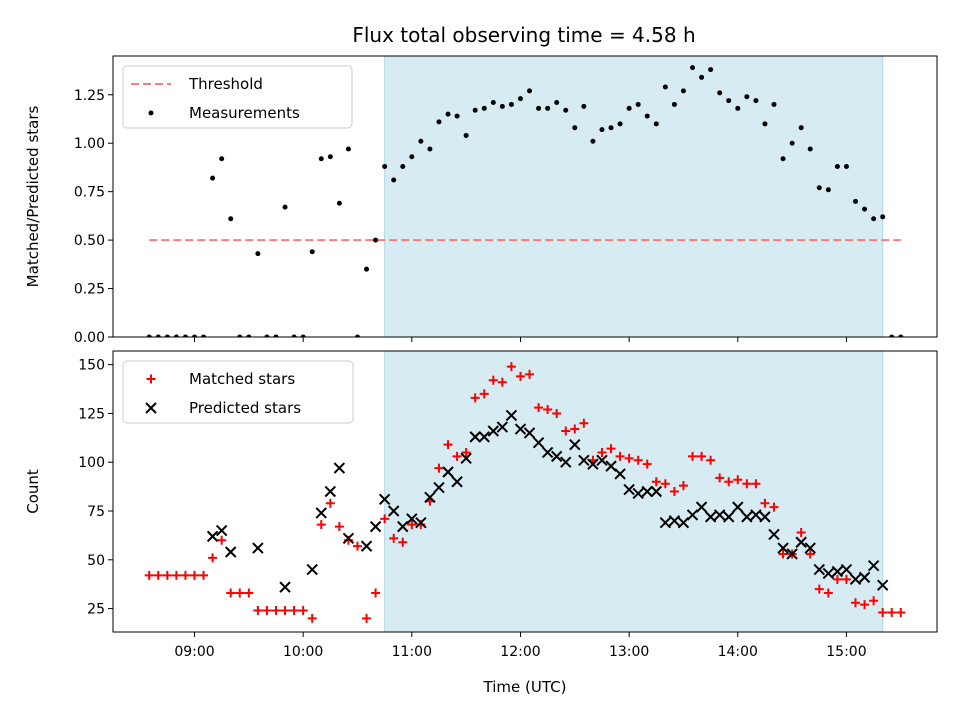 This screenshot has width=960, height=720. Describe the element at coordinates (89, 241) in the screenshot. I see `y-tick-label: 0.50` at that location.